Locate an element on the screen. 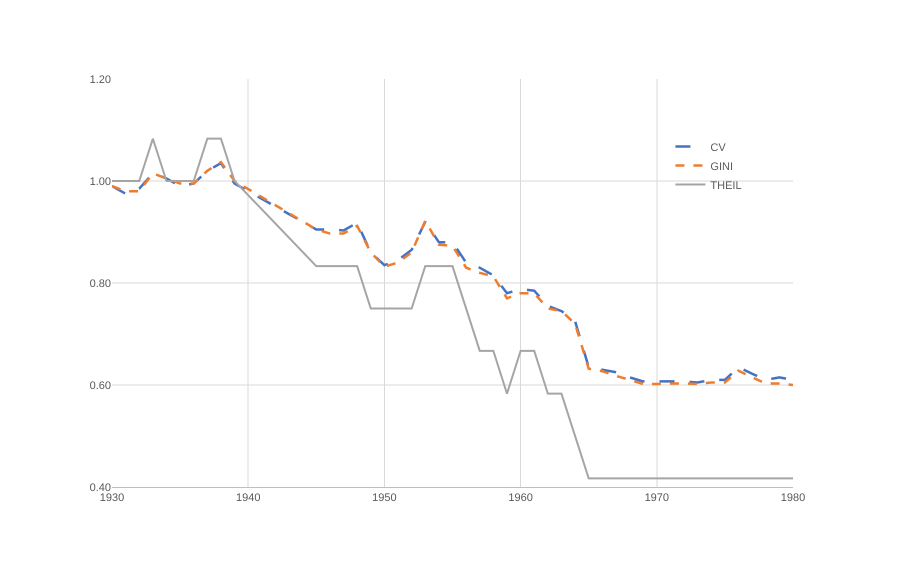 The width and height of the screenshot is (909, 586). x-tick-label: 1960 is located at coordinates (520, 498).